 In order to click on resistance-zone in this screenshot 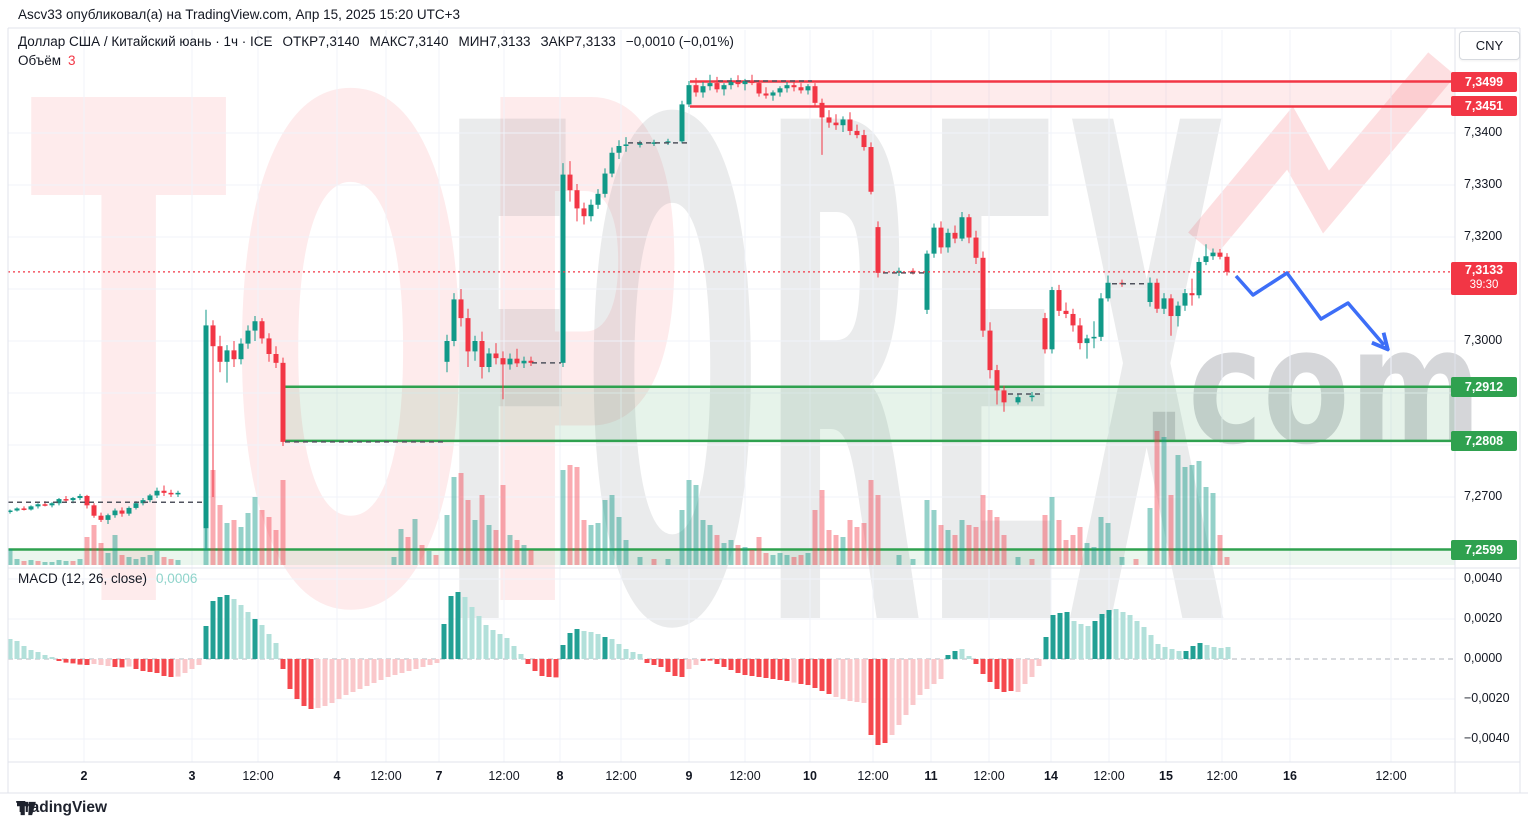, I will do `click(1072, 94)`.